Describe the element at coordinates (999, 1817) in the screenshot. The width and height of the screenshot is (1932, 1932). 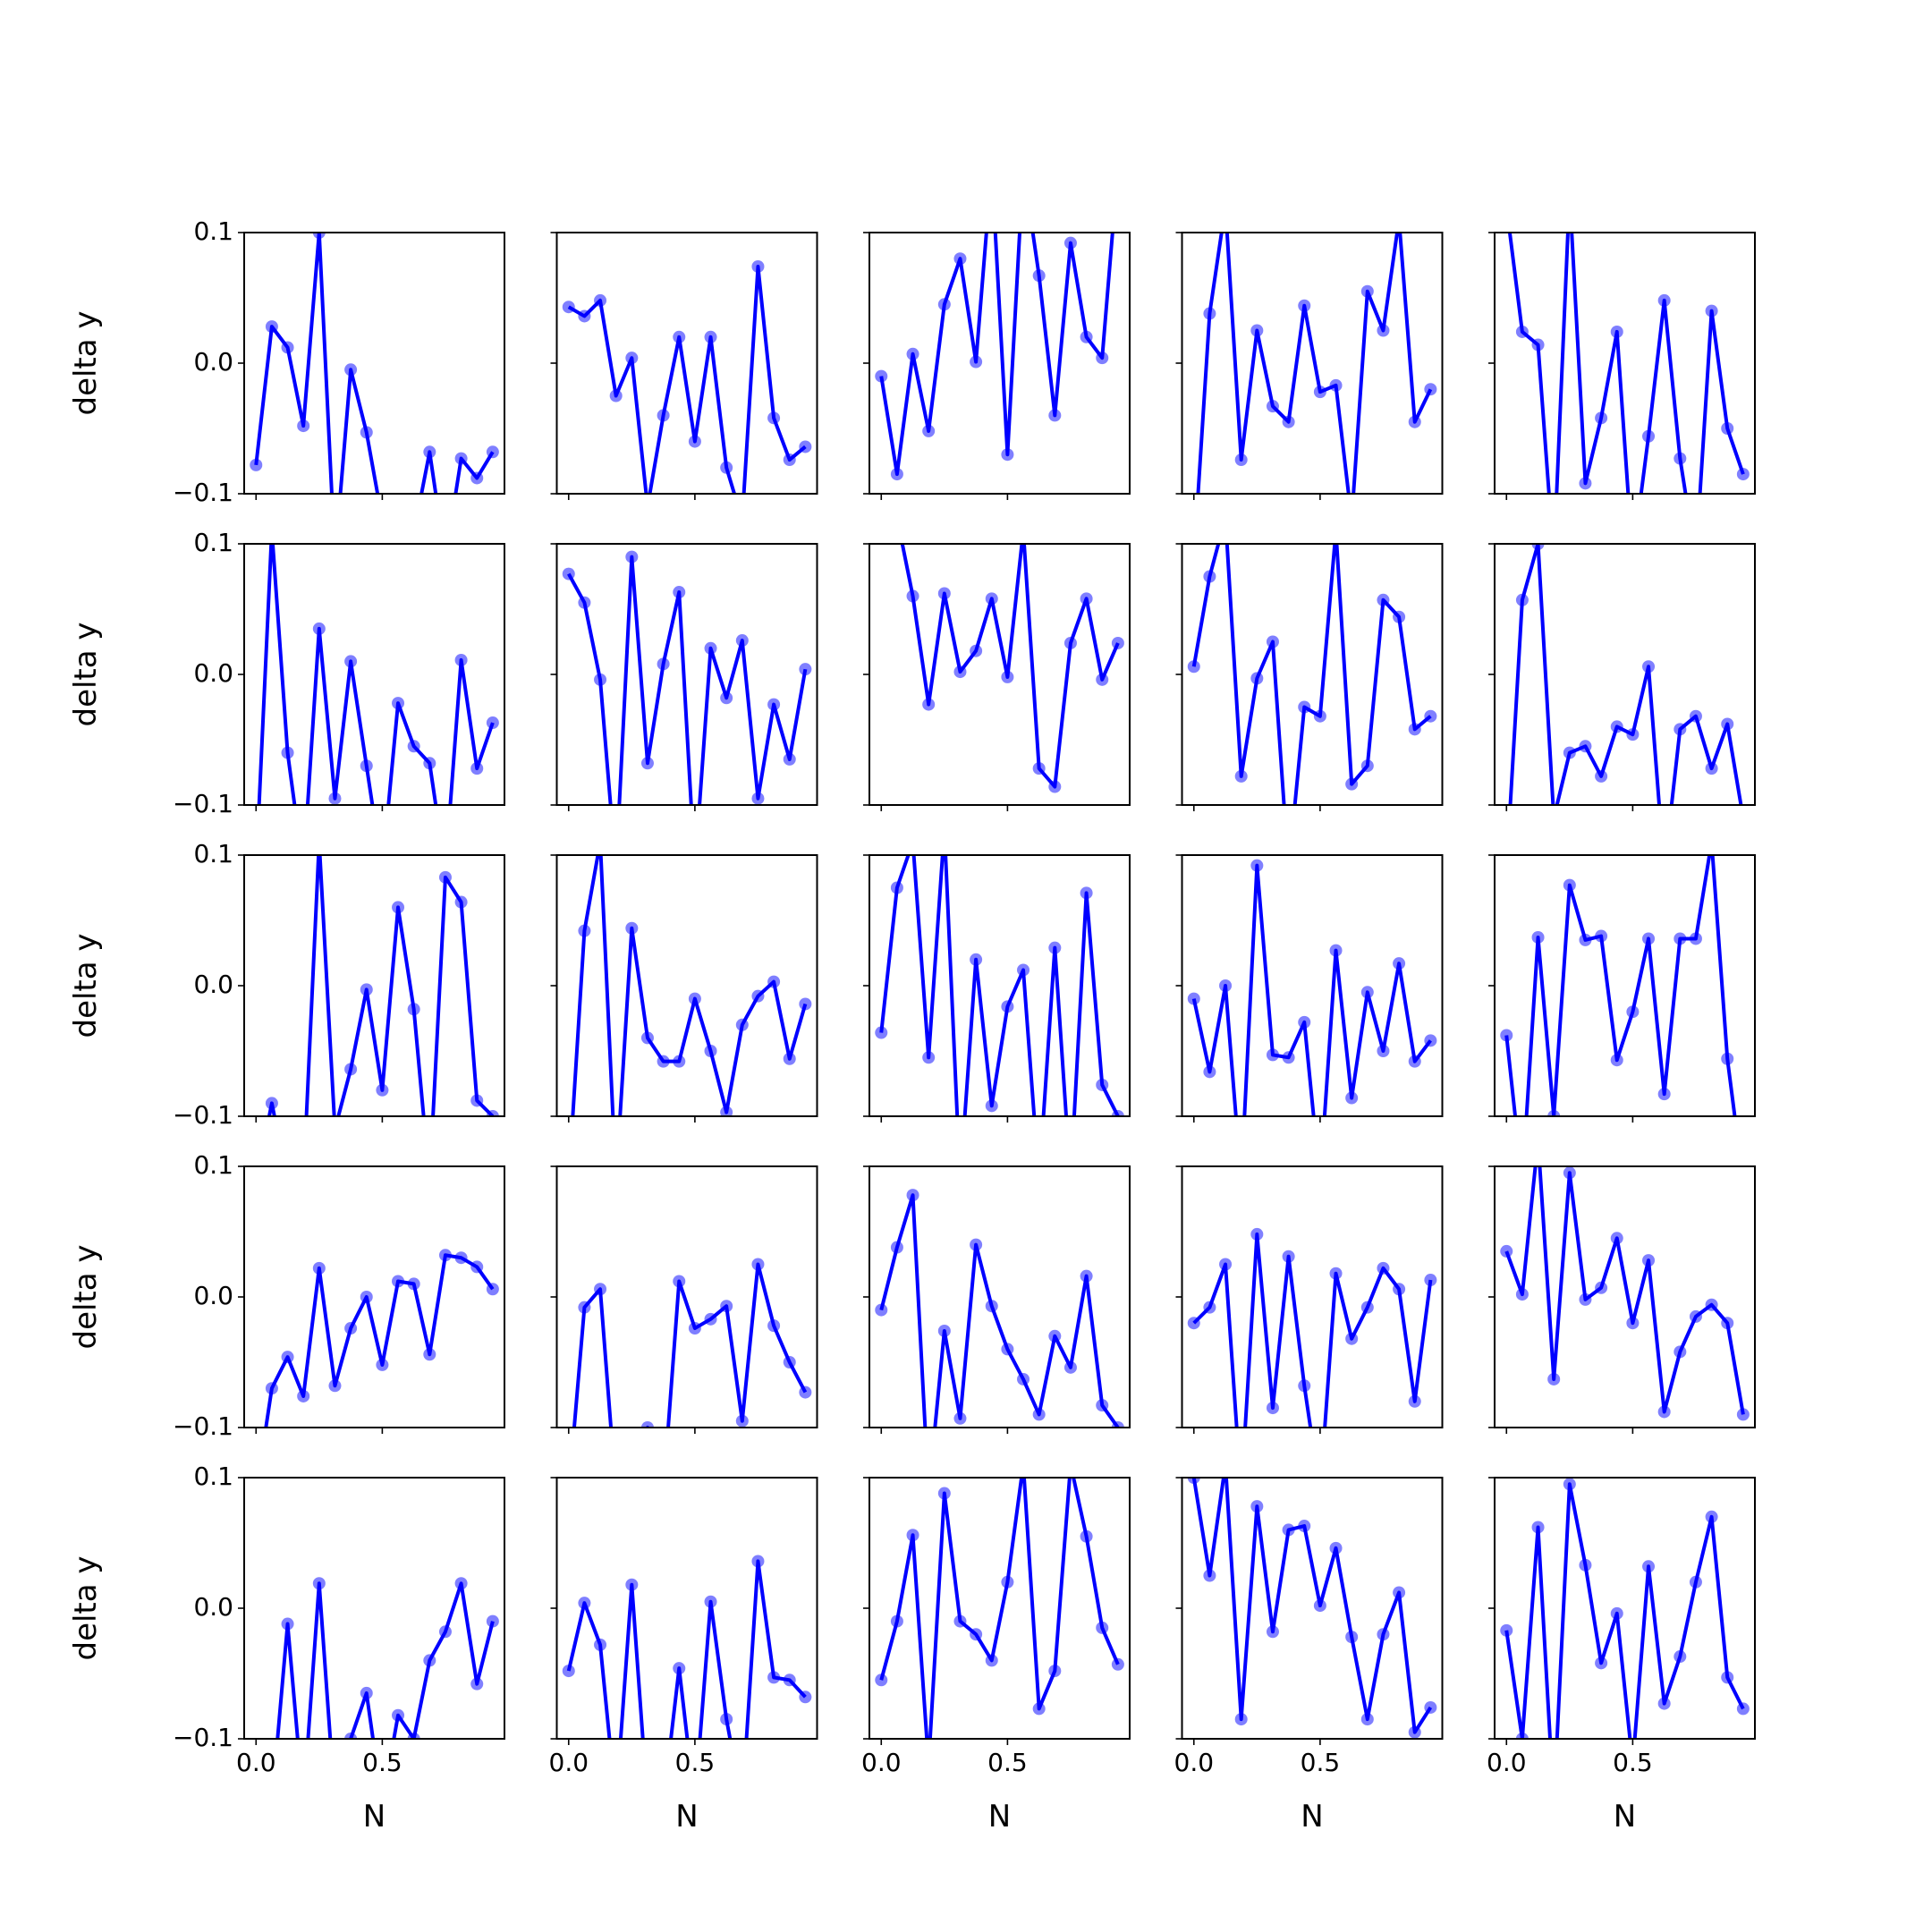
I see `x-axis-label: N` at that location.